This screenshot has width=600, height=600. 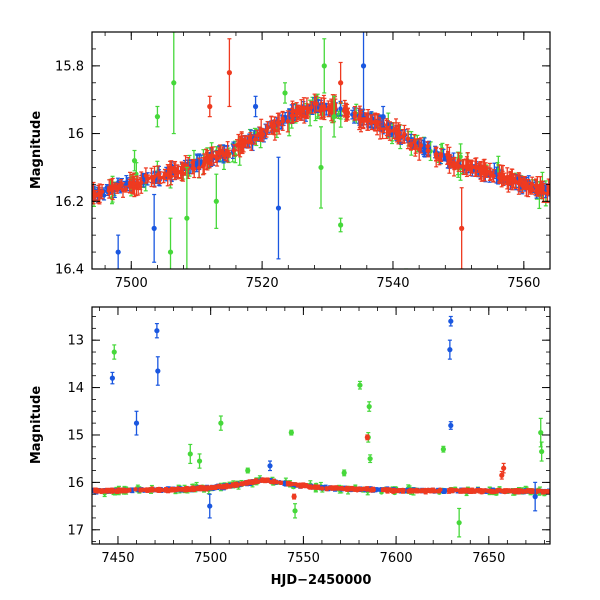 What do you see at coordinates (392, 283) in the screenshot?
I see `x-tick-label: 7540` at bounding box center [392, 283].